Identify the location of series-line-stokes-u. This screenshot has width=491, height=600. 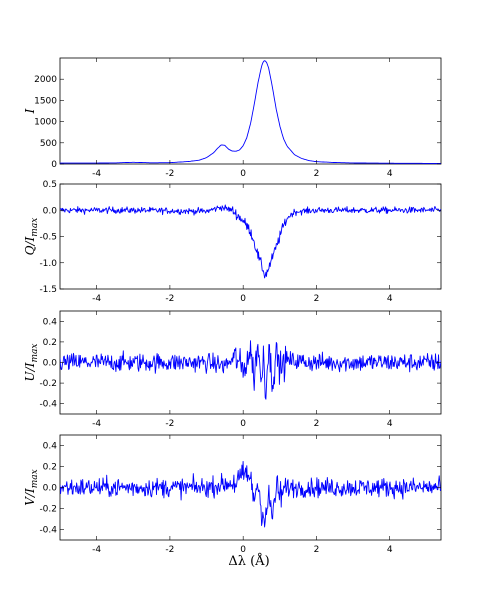
(250, 370).